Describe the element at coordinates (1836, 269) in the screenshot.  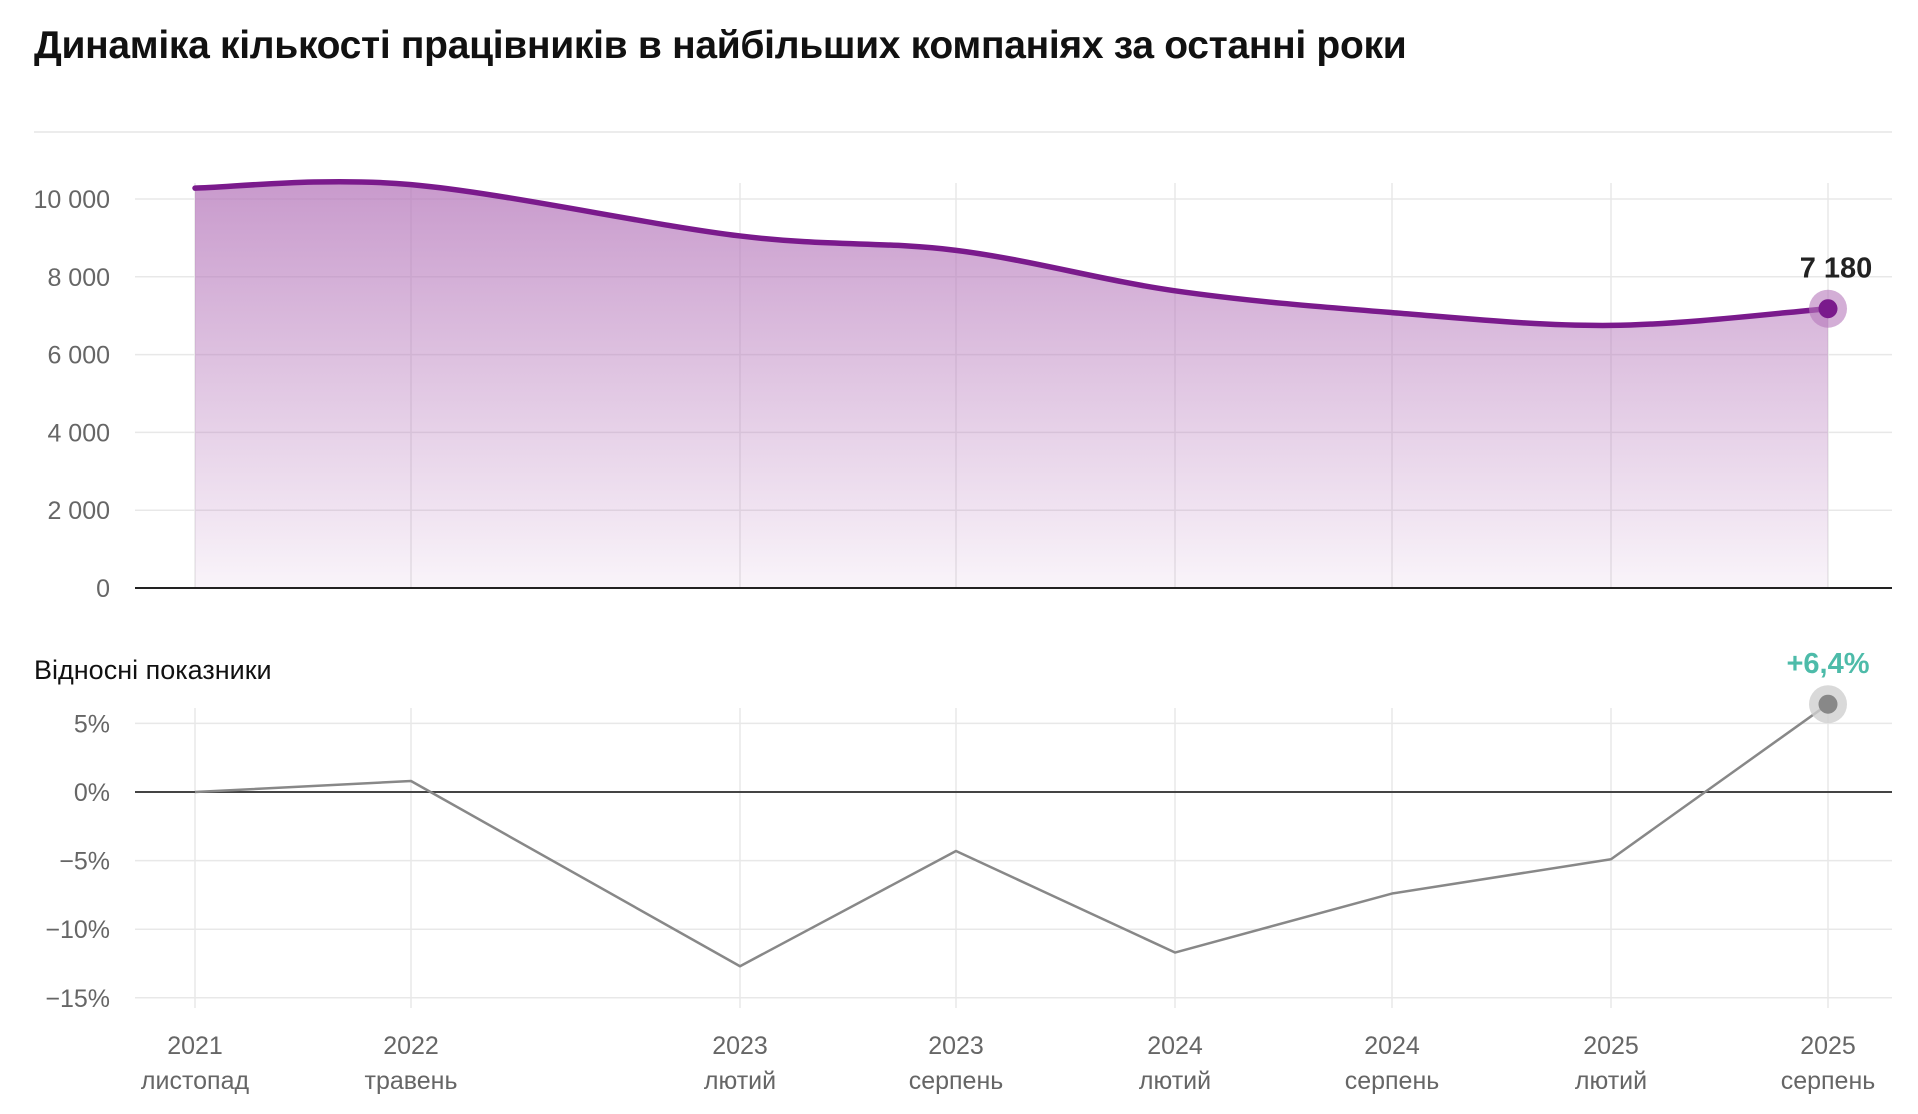
I see `last-value-label: 7 180` at that location.